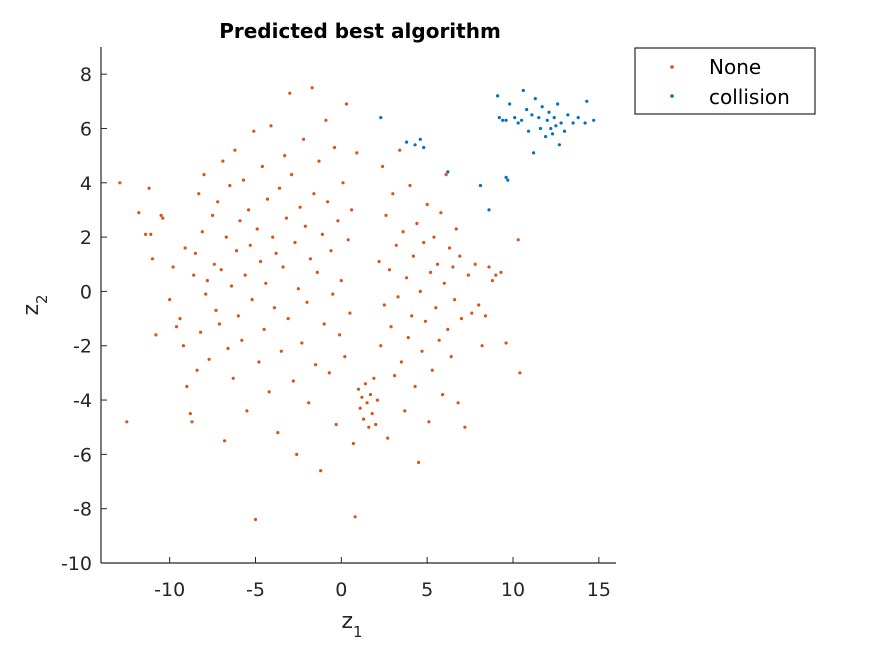  Describe the element at coordinates (82, 510) in the screenshot. I see `y-tick-label: -8` at that location.